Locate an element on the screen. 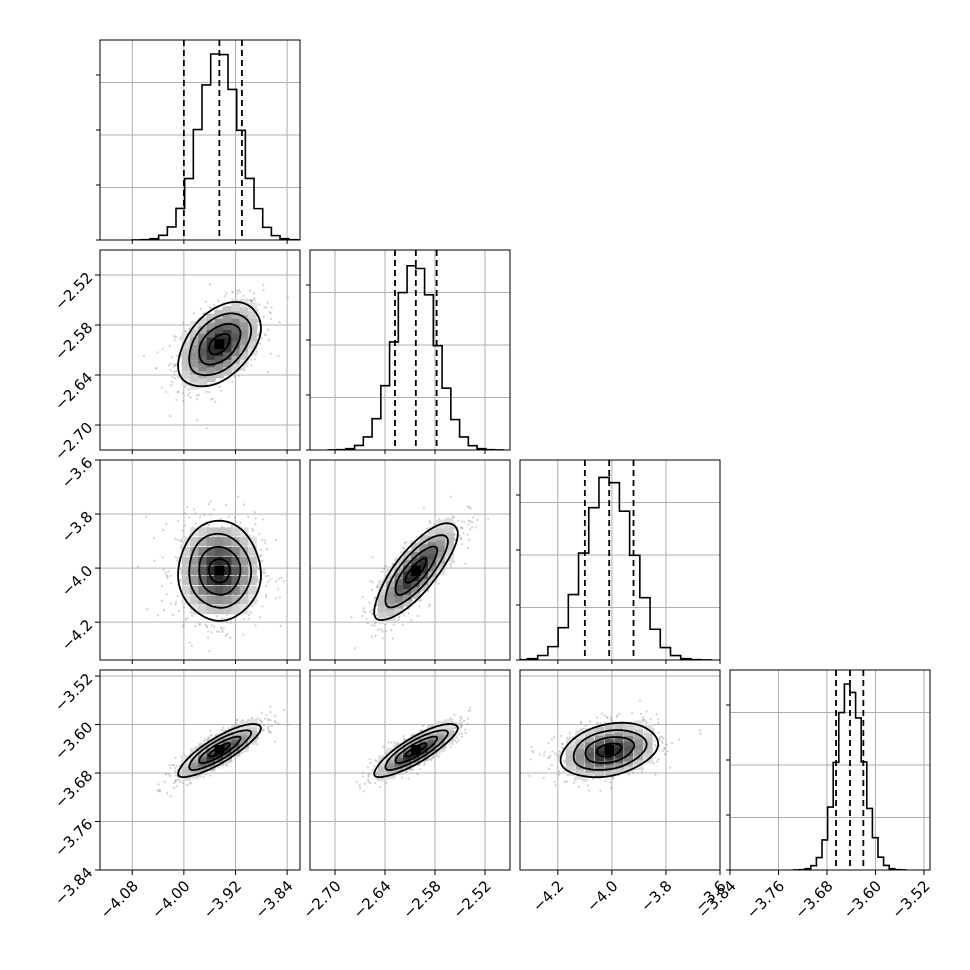  scatter-panel-1-0: −2.70−2.64−2.58−2.52 is located at coordinates (176, 356).